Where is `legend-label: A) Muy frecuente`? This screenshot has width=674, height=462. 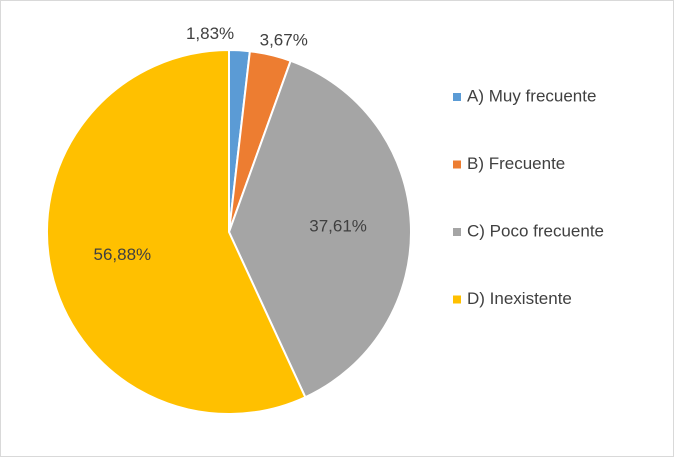
legend-label: A) Muy frecuente is located at coordinates (531, 95).